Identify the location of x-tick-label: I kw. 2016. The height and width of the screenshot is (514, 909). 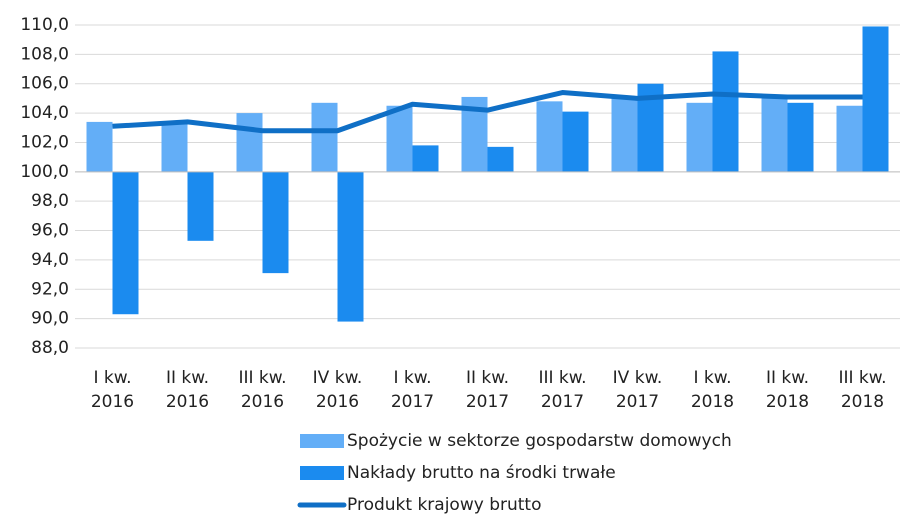
(112, 390).